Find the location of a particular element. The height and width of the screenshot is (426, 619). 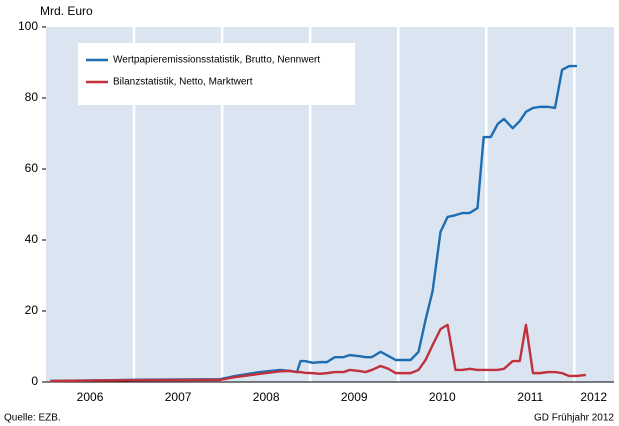

y-tick-label: 60 is located at coordinates (32, 168).